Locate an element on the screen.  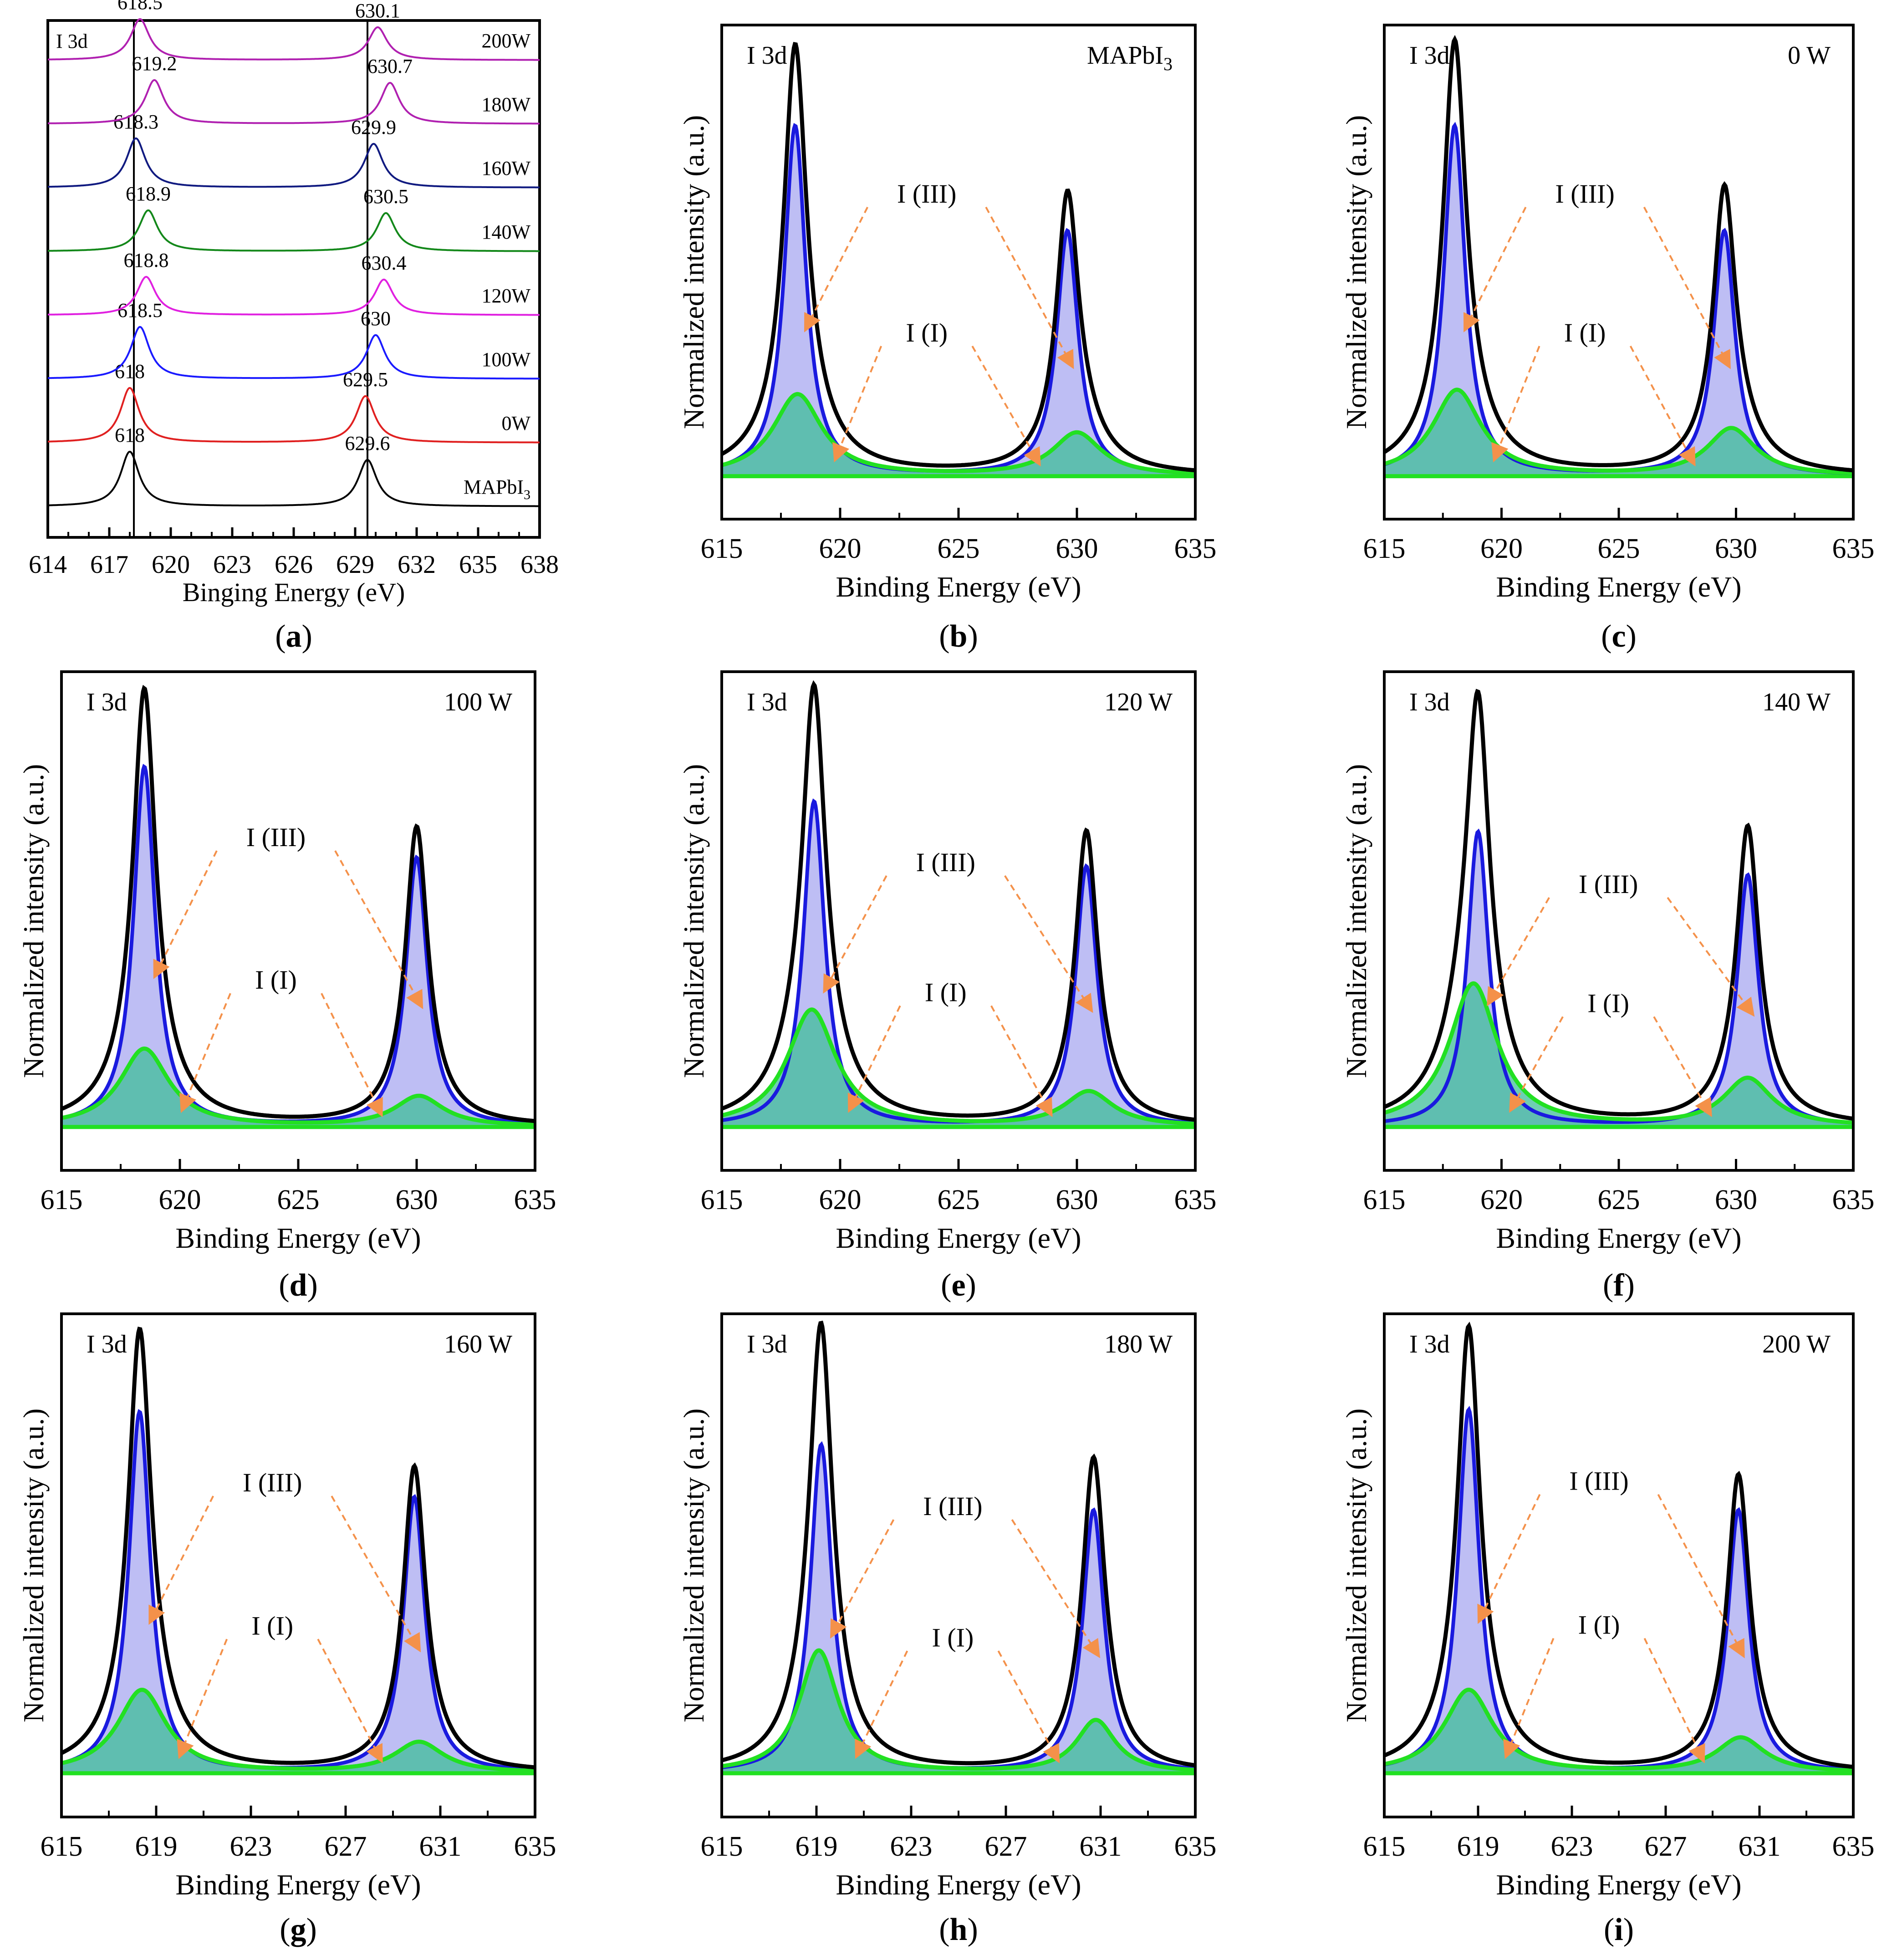
caption-letter: d is located at coordinates (298, 1286).